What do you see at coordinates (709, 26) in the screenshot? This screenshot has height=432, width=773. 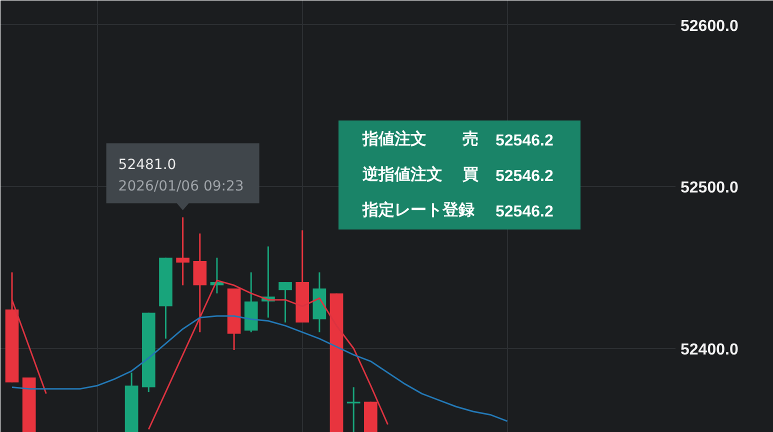 I see `y-tick-label: 52600.0` at bounding box center [709, 26].